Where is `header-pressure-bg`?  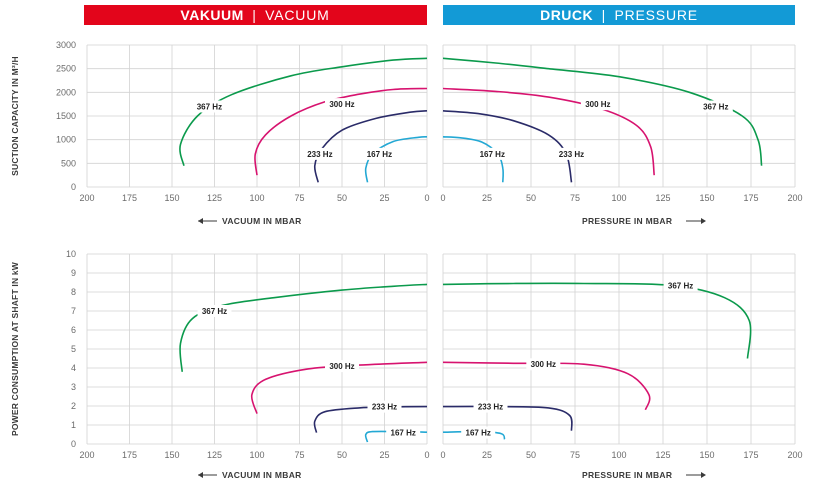
header-pressure-bg is located at coordinates (619, 15).